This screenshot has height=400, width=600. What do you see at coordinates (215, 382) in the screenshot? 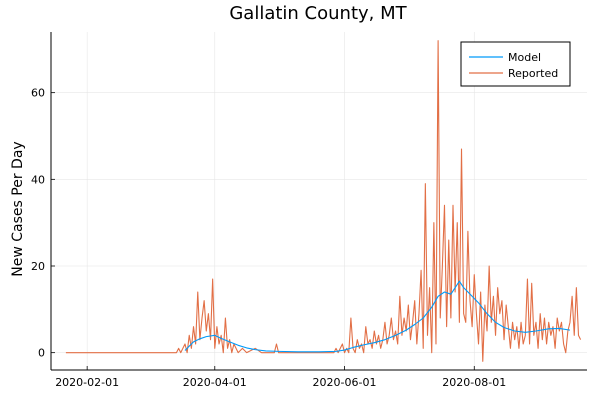
I see `x-tick-label-1: 2020-04-01` at bounding box center [215, 382].